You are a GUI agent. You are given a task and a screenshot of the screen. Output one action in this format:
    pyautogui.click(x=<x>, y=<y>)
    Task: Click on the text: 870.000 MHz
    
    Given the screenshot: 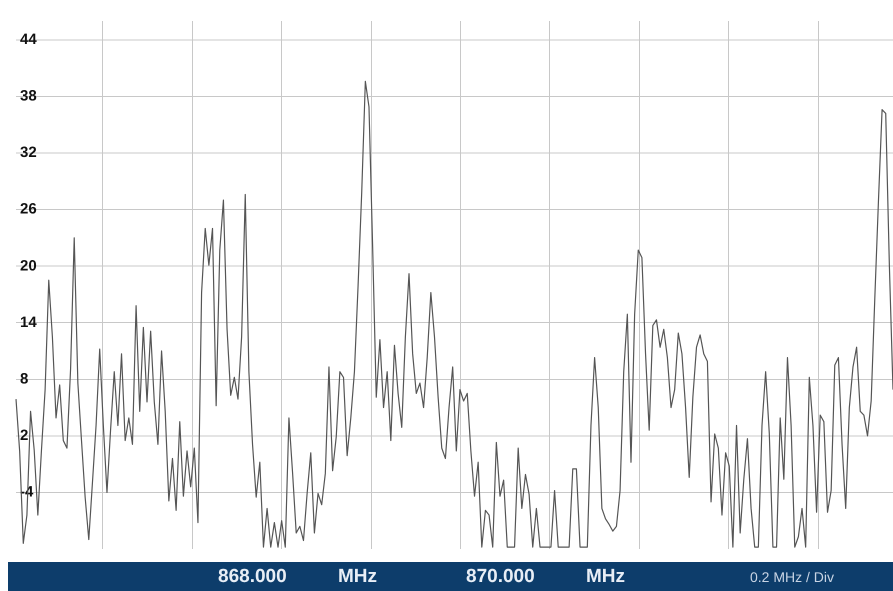 What is the action you would take?
    pyautogui.click(x=546, y=577)
    